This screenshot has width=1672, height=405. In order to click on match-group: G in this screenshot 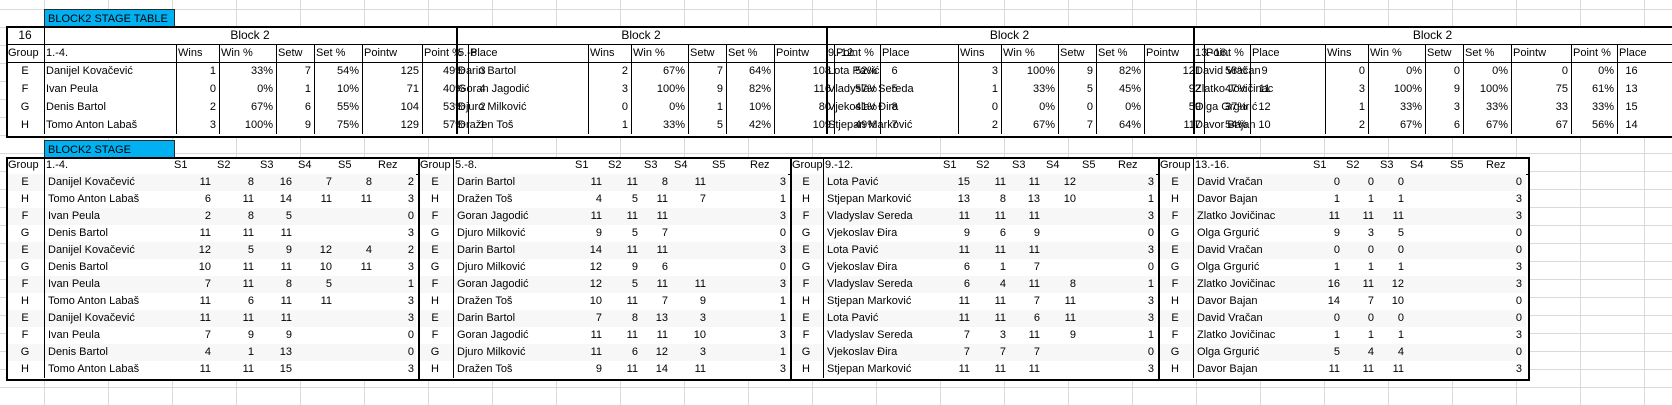, I will do `click(806, 352)`.